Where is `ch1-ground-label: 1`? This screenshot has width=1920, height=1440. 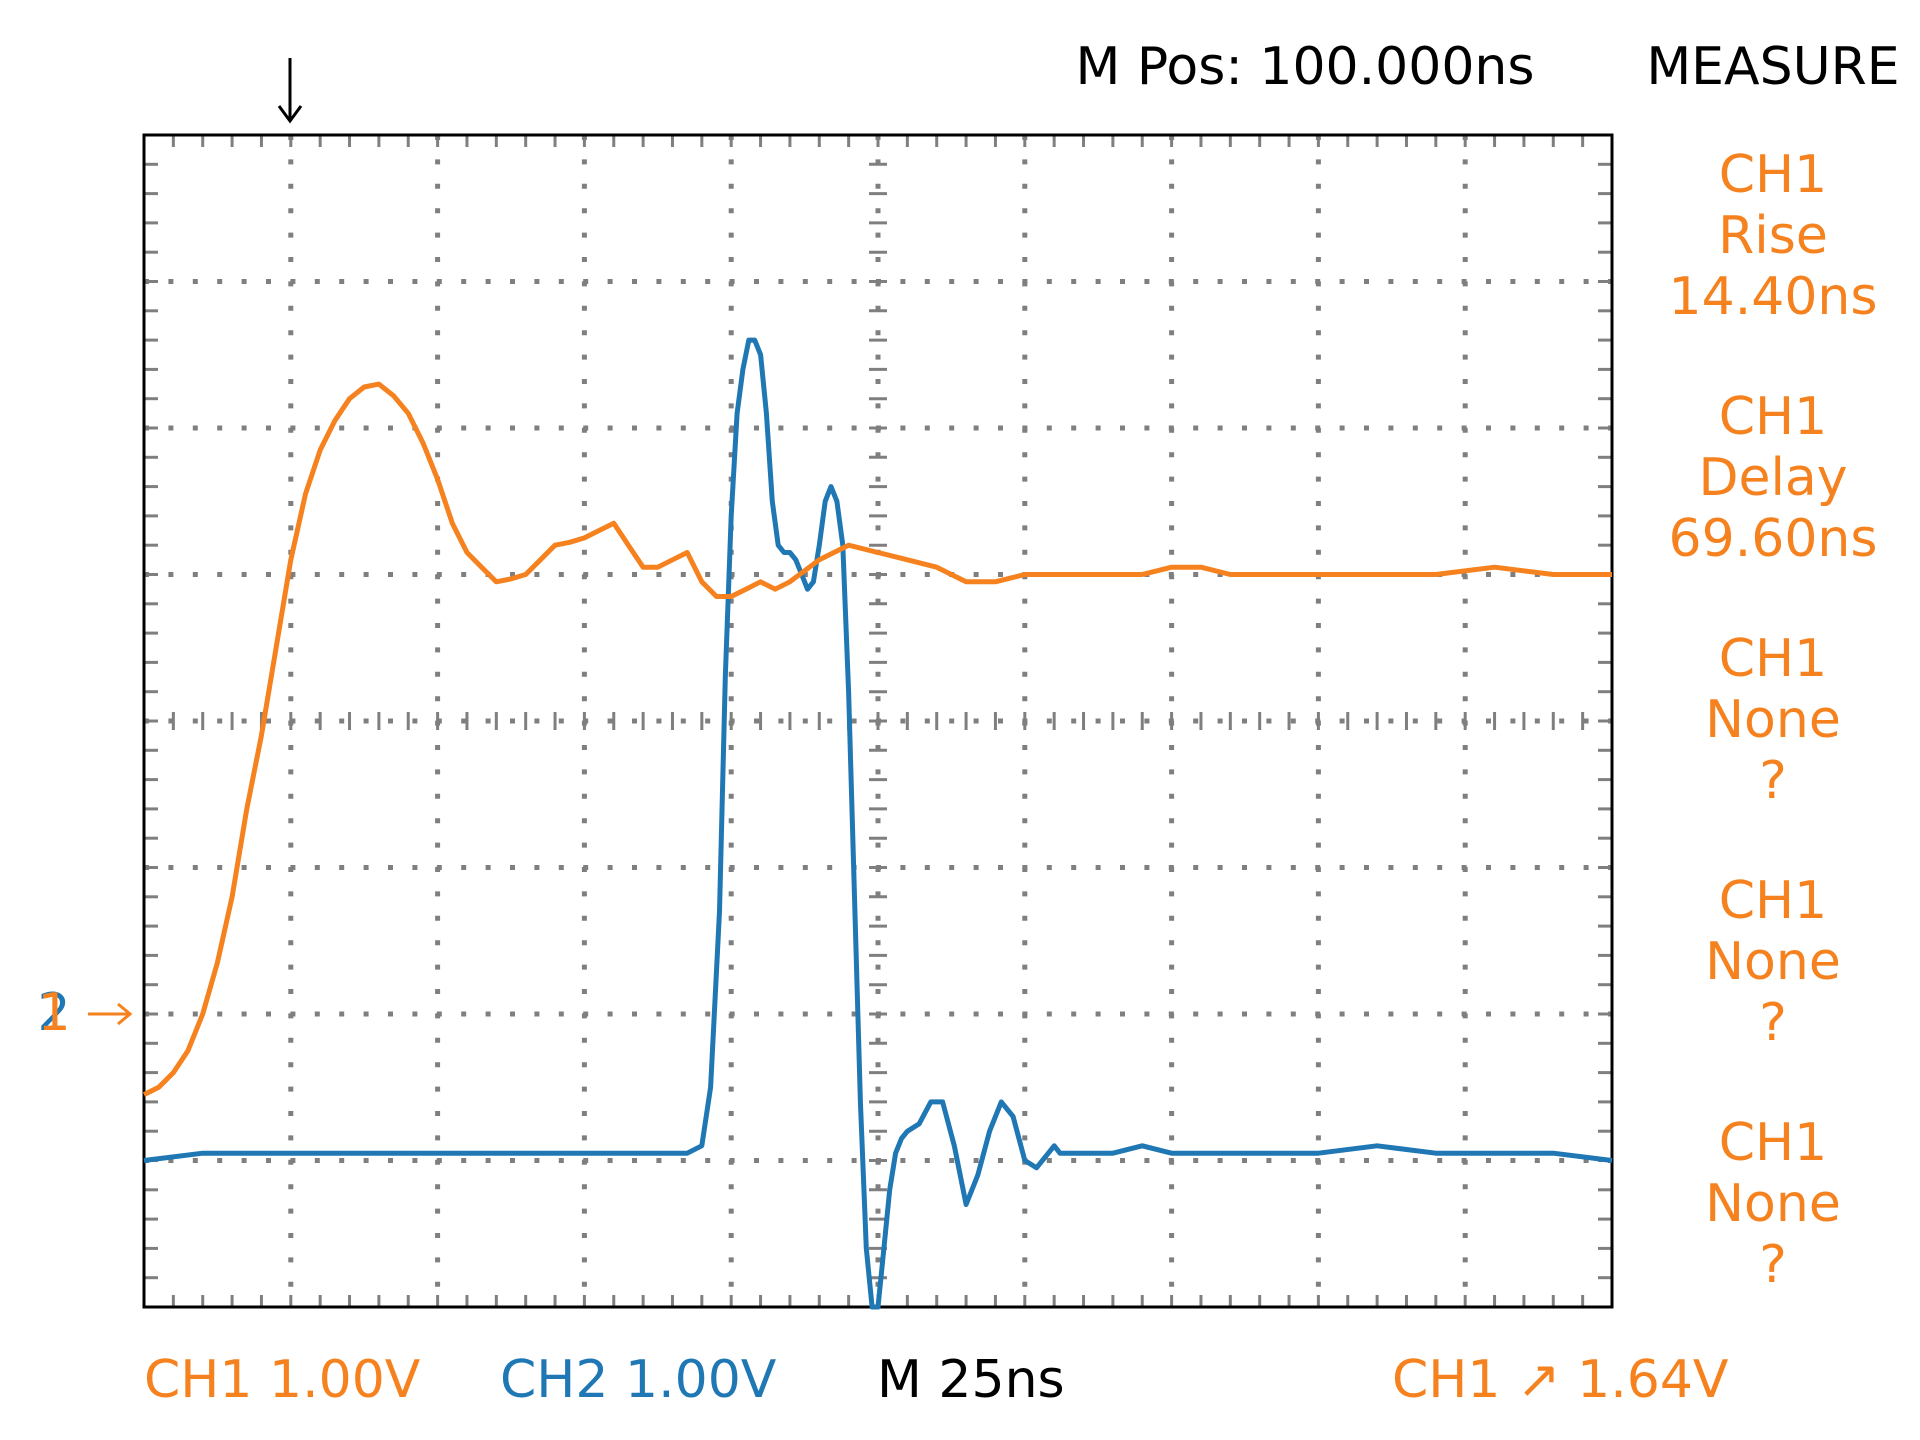
ch1-ground-label: 1 is located at coordinates (53, 1013).